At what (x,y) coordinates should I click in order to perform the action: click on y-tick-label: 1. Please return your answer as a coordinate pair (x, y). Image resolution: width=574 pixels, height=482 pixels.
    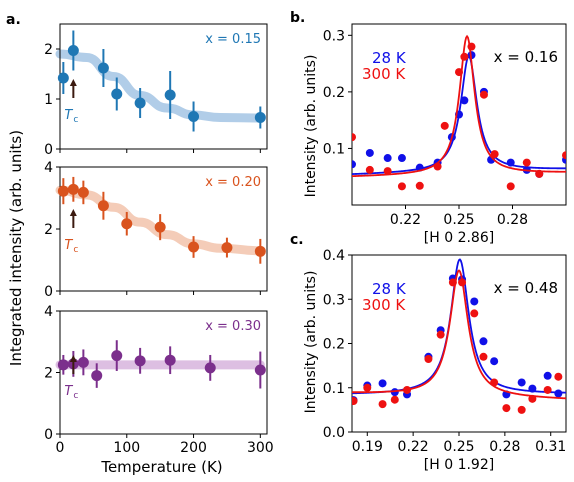
    Looking at the image, I should click on (48, 100).